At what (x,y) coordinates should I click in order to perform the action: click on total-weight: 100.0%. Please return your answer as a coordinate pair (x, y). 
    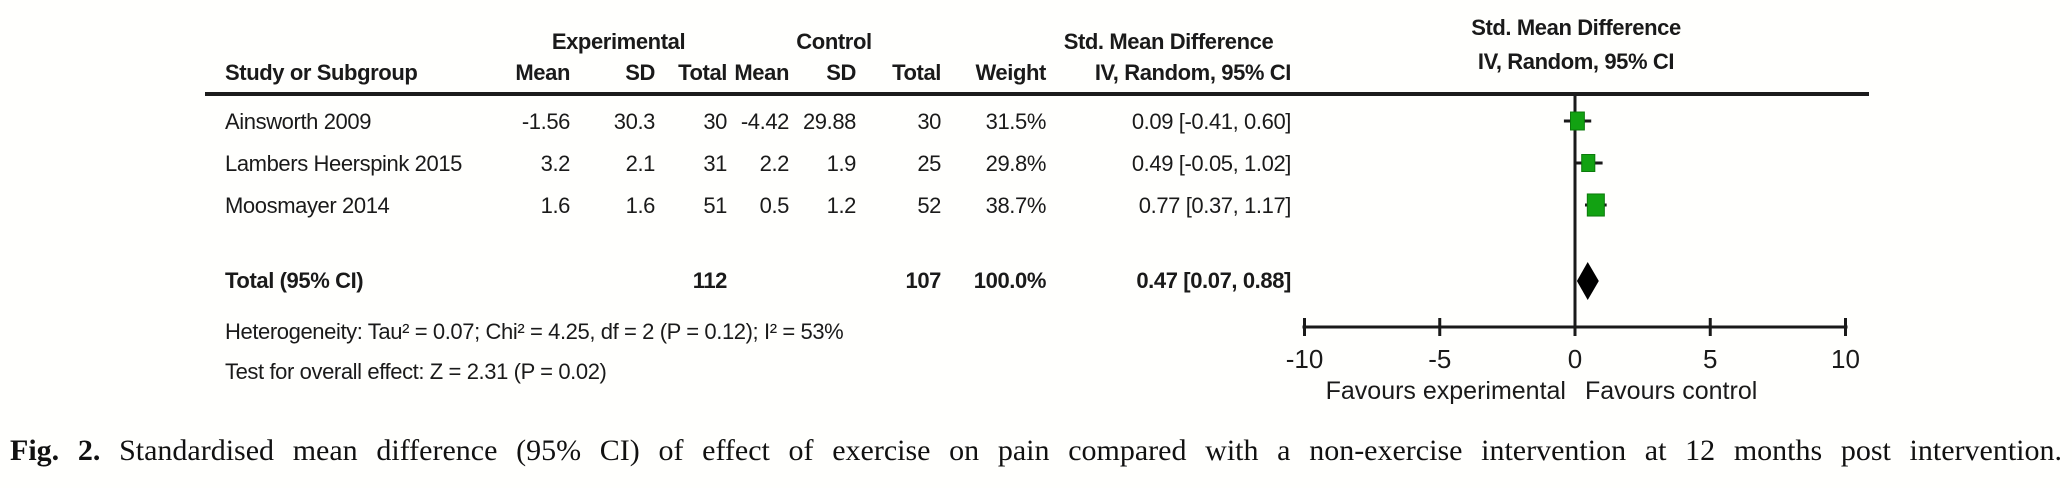
    Looking at the image, I should click on (1010, 280).